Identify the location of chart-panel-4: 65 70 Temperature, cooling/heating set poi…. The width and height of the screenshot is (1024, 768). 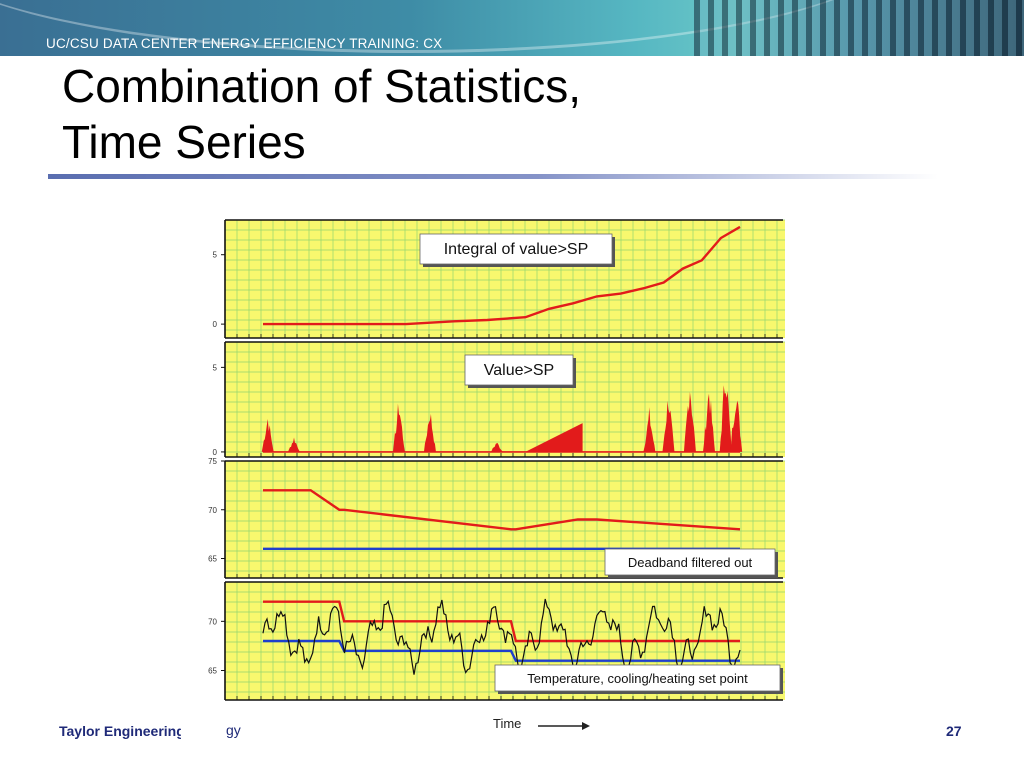
(496, 641).